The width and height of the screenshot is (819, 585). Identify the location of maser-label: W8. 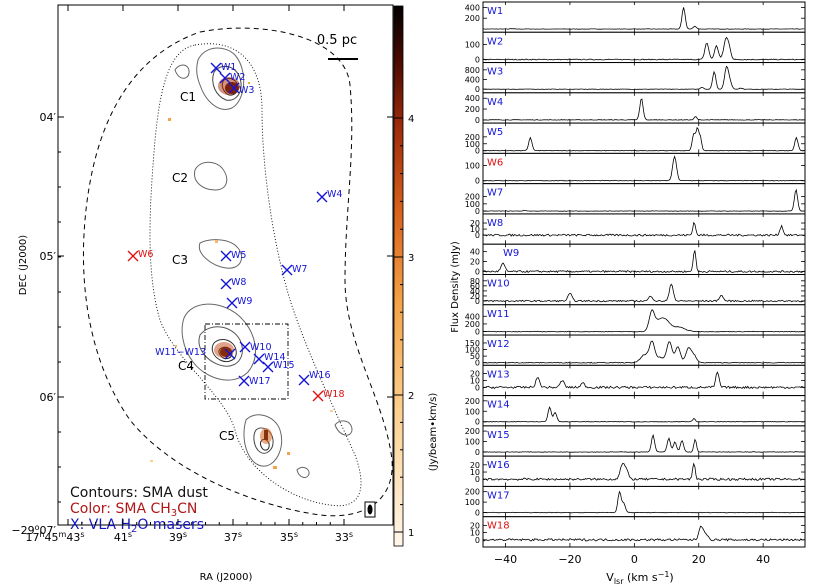
(238, 282).